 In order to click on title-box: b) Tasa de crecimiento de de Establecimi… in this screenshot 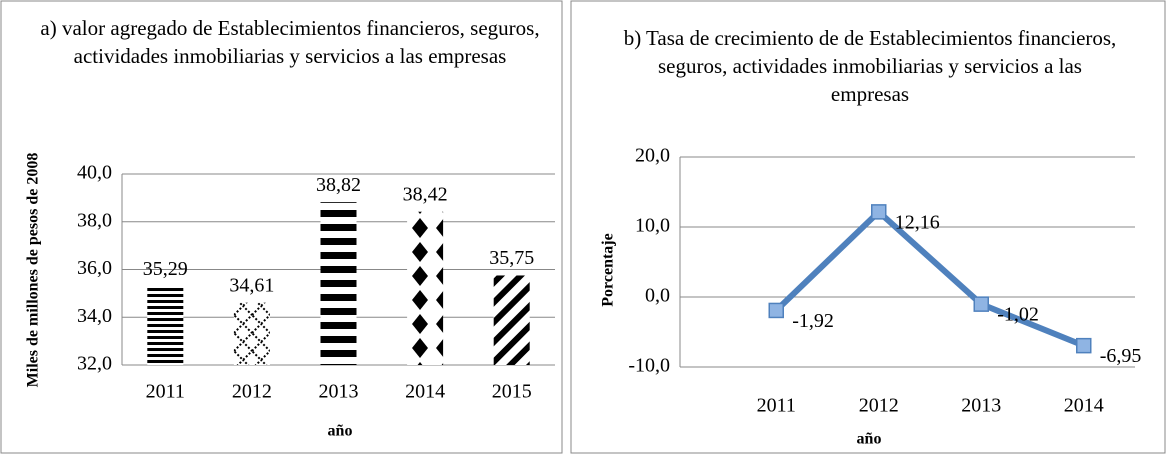, I will do `click(870, 66)`.